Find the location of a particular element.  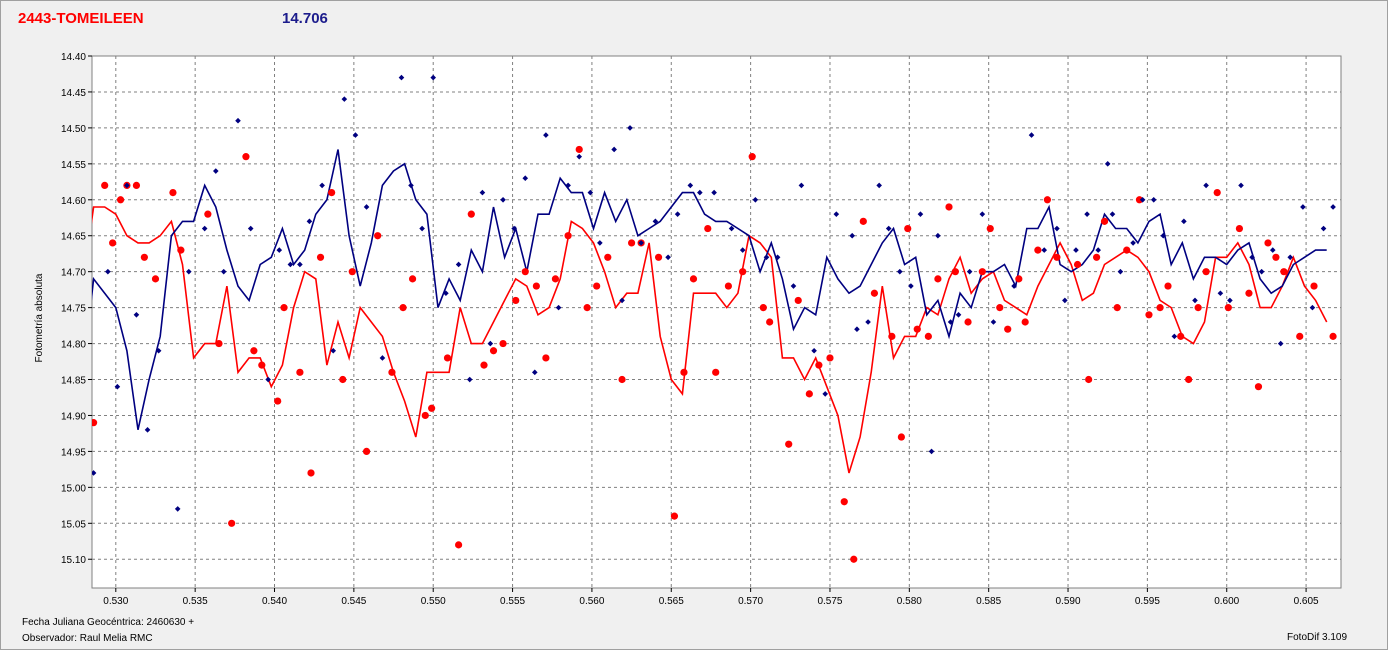

x-tick-label: 0.535 is located at coordinates (195, 601).